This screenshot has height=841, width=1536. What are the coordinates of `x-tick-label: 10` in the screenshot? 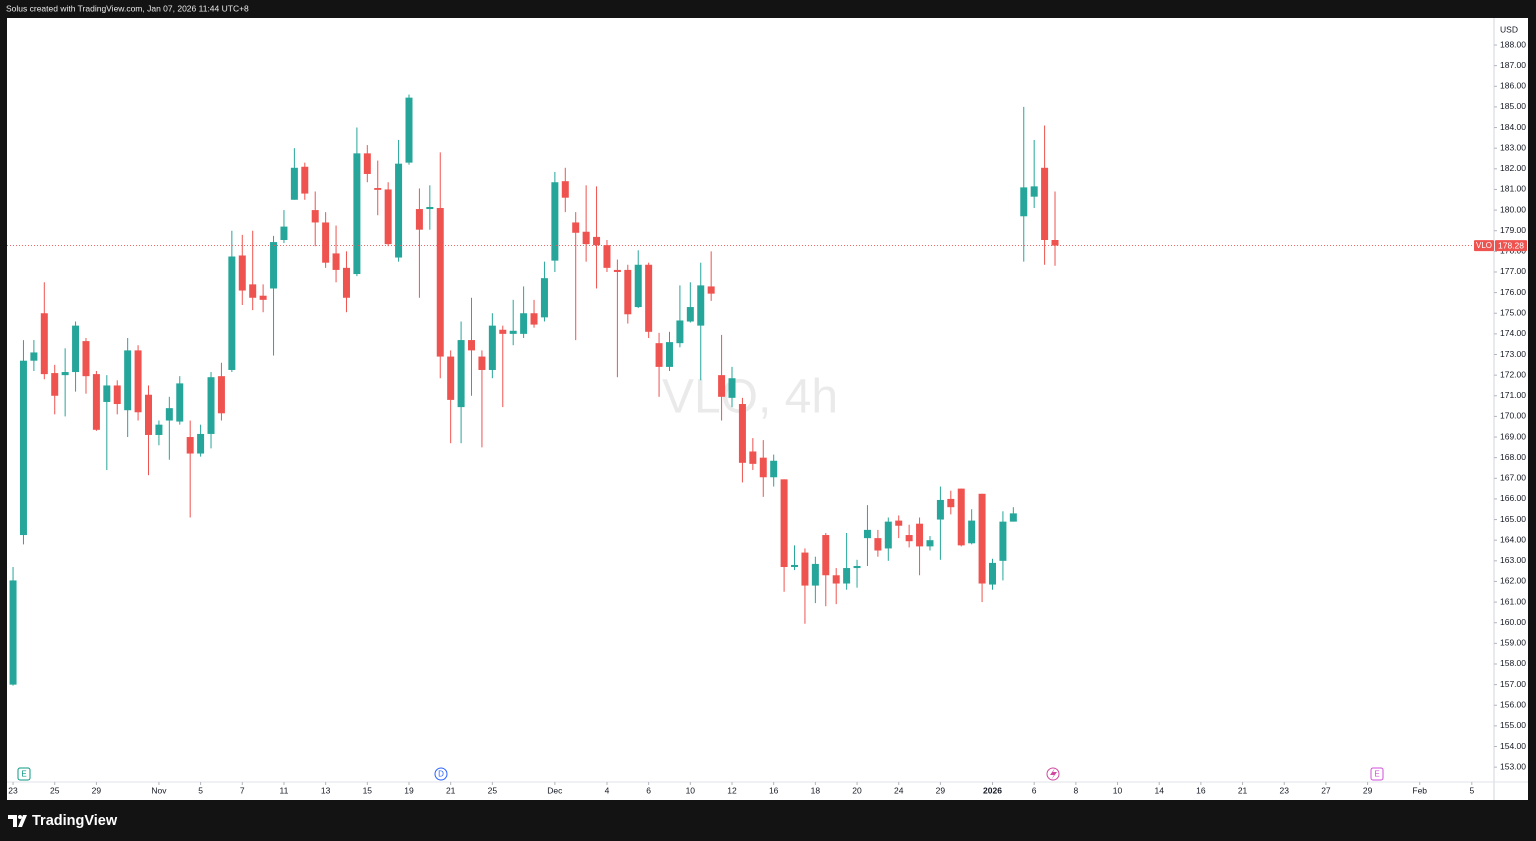 It's located at (1118, 790).